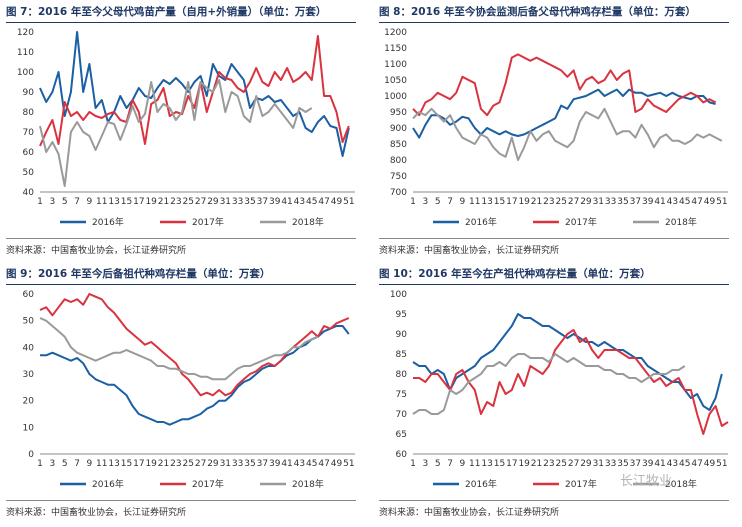  What do you see at coordinates (25, 73) in the screenshot?
I see `y-tick-label: 100` at bounding box center [25, 73].